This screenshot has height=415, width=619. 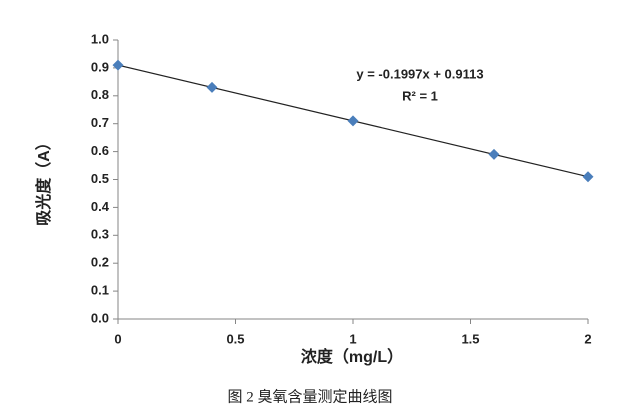 I want to click on x-tick-label: 0.5, so click(x=235, y=338).